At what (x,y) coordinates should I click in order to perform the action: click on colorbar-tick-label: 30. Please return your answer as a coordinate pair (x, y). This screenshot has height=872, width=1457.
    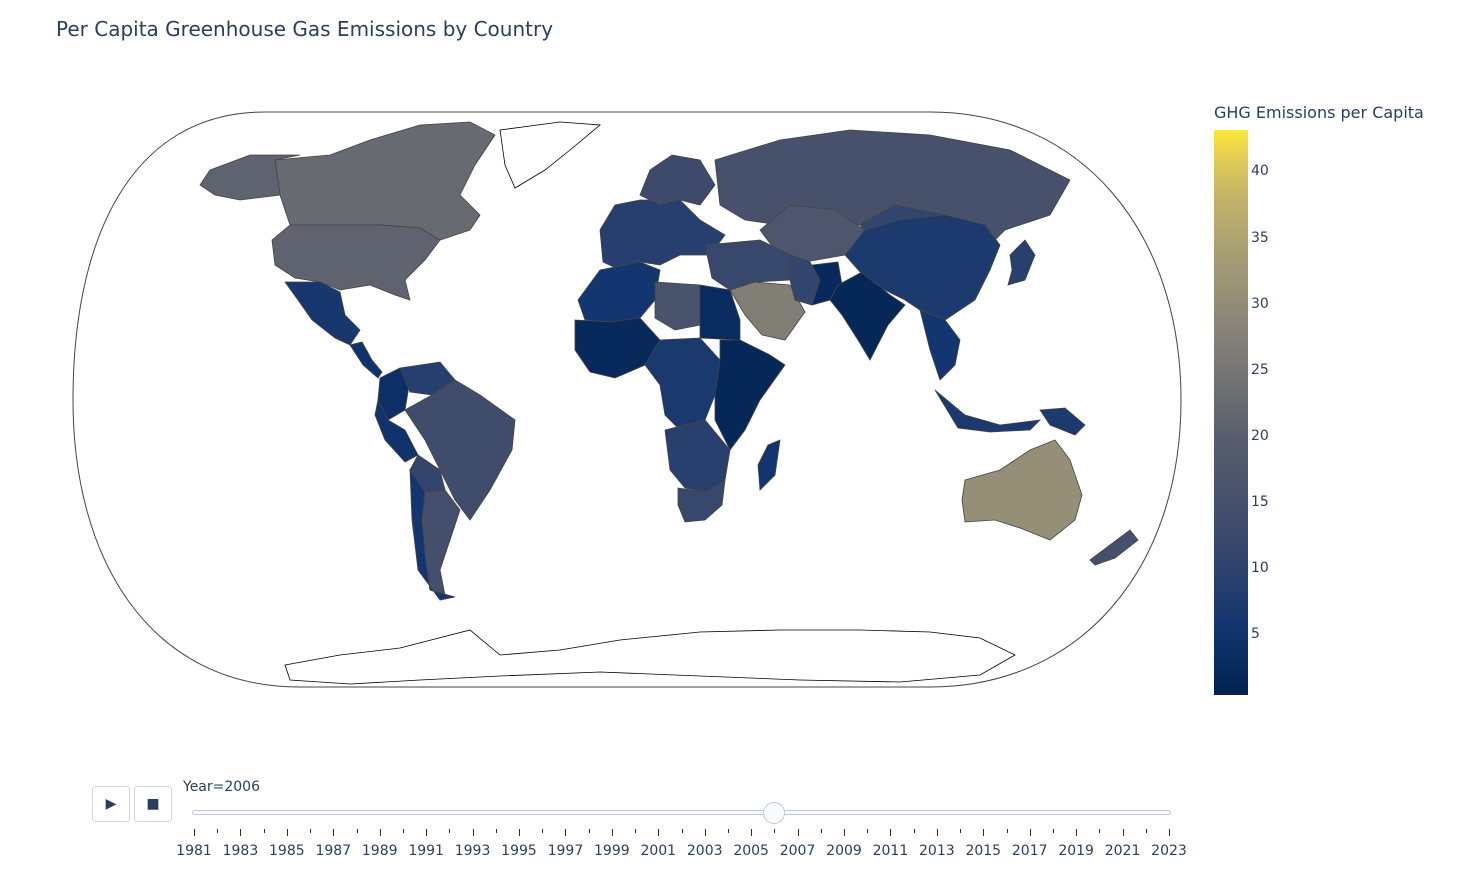
    Looking at the image, I should click on (1260, 303).